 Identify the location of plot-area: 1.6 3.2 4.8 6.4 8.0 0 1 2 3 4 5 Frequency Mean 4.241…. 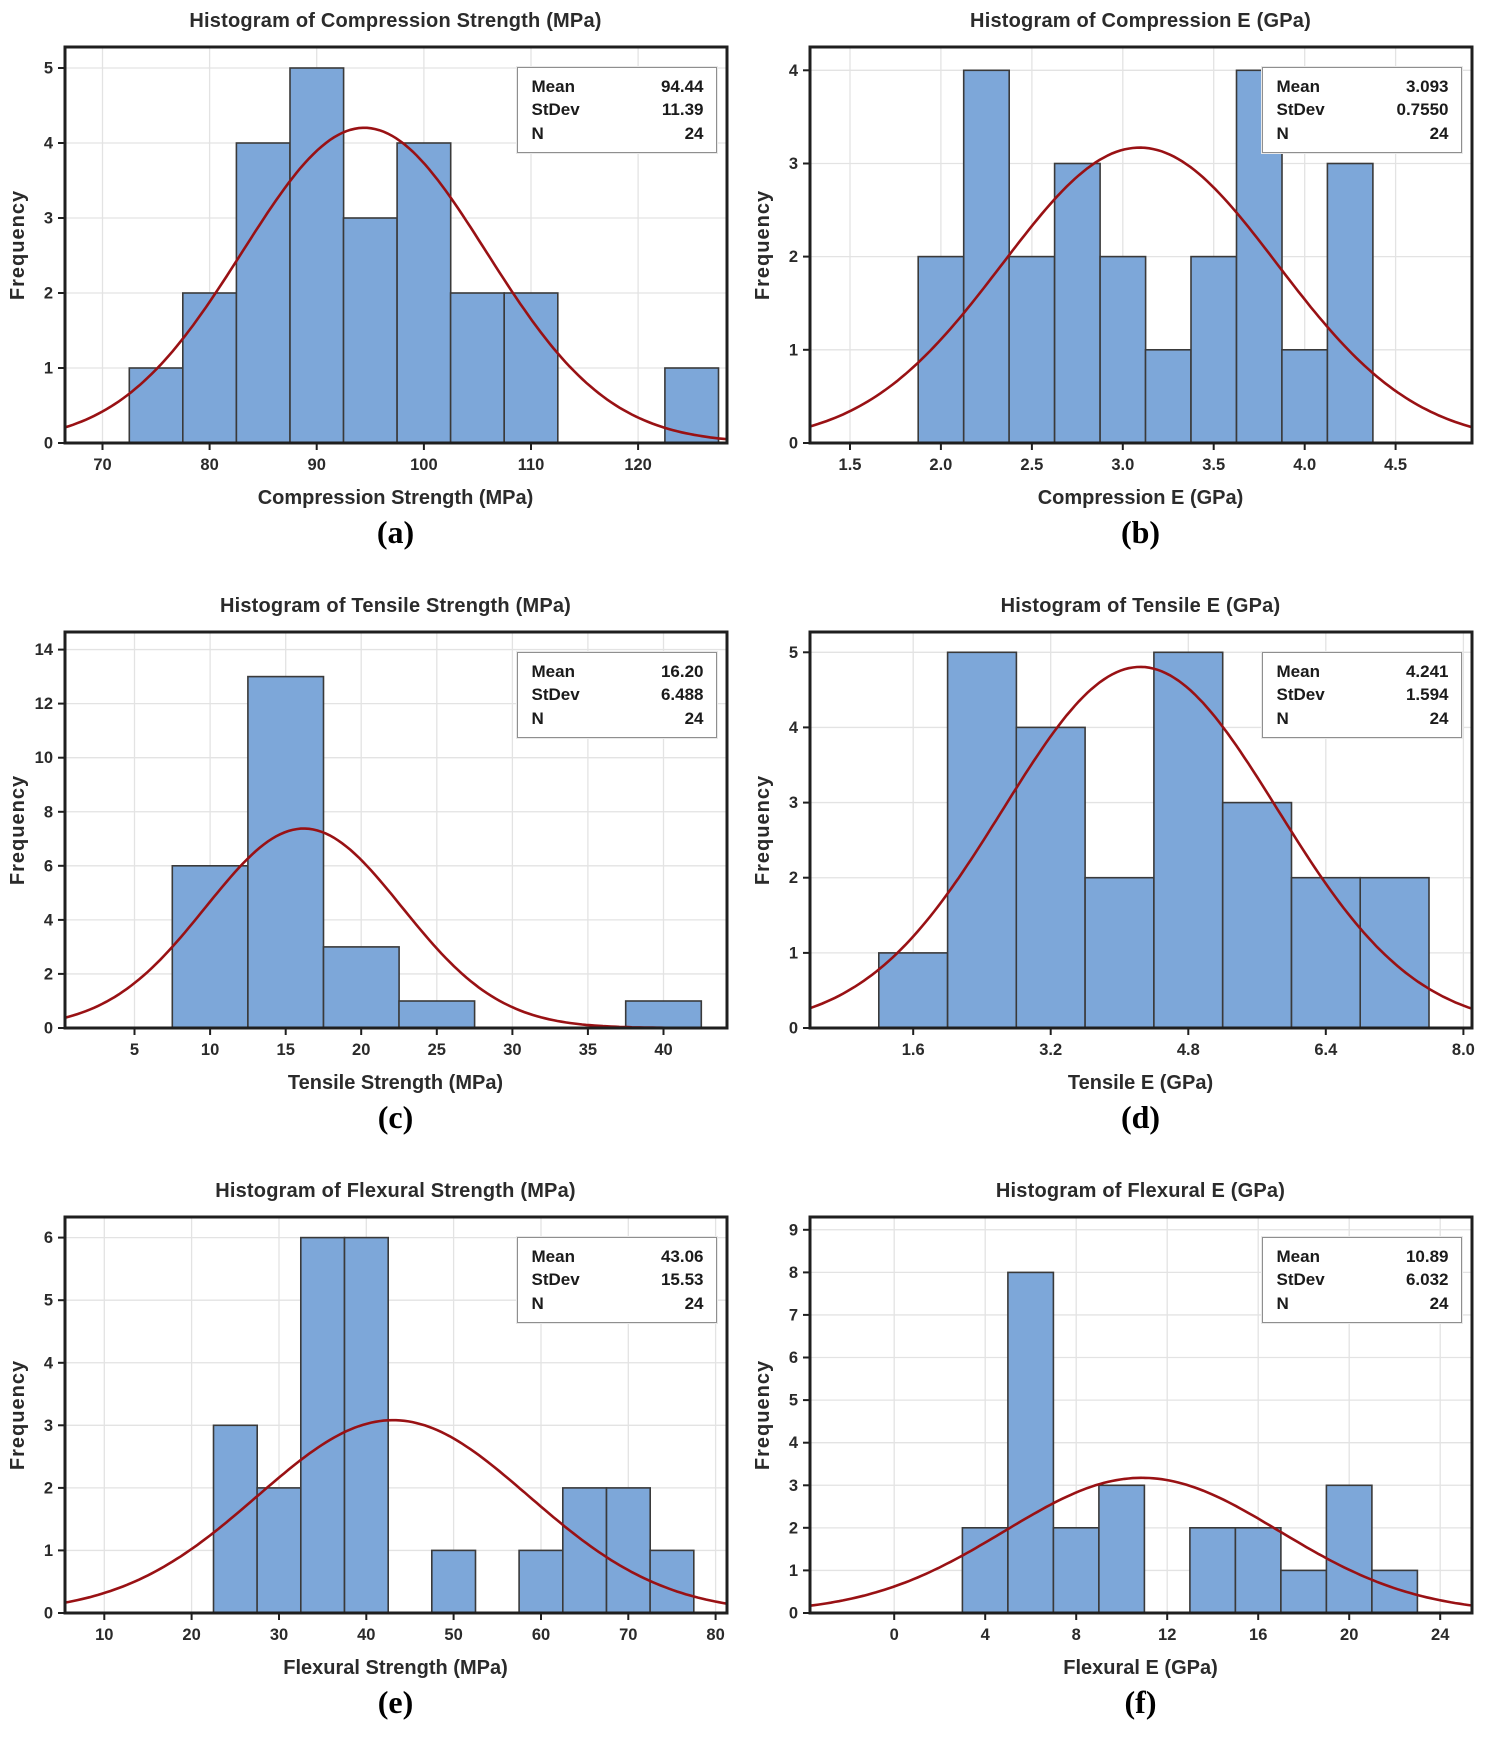
(1118, 847).